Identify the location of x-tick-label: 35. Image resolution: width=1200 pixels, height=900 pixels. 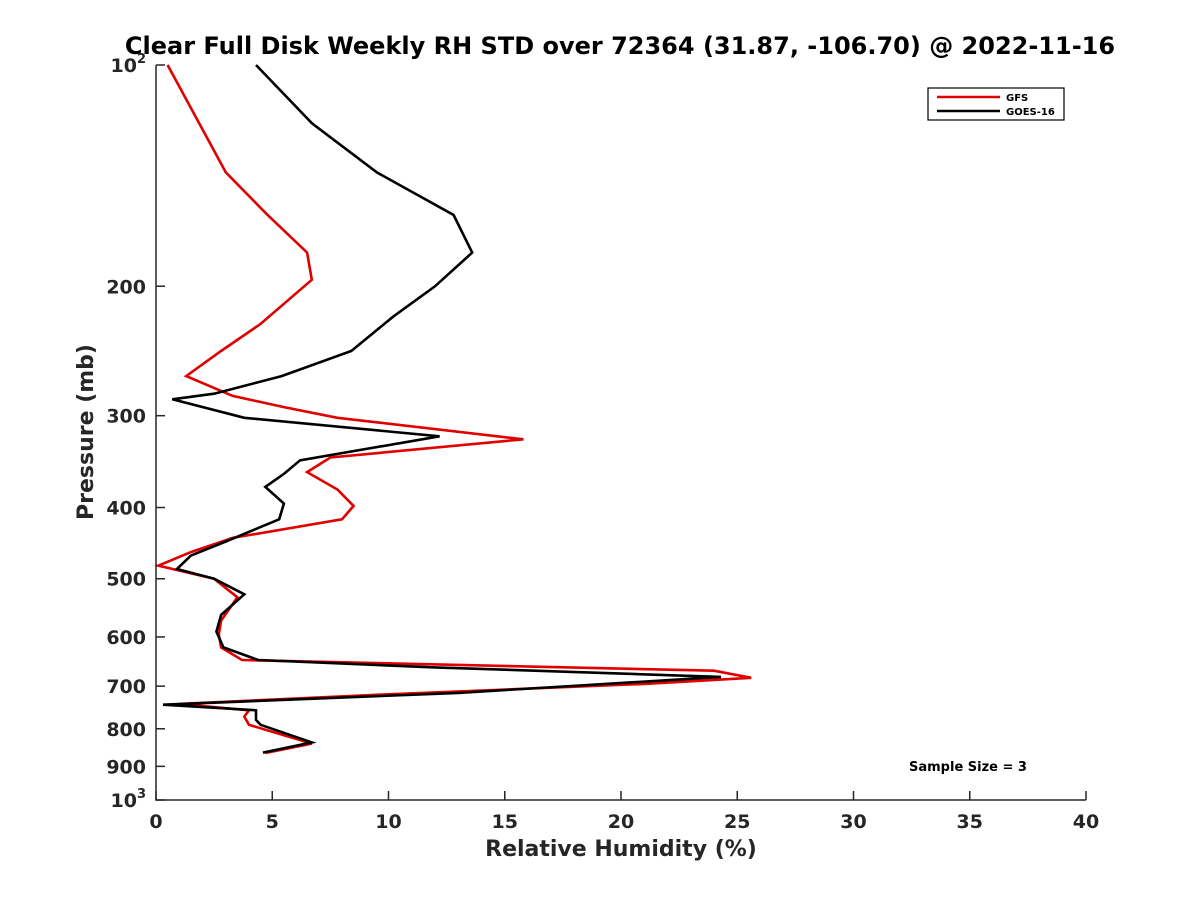
(970, 822).